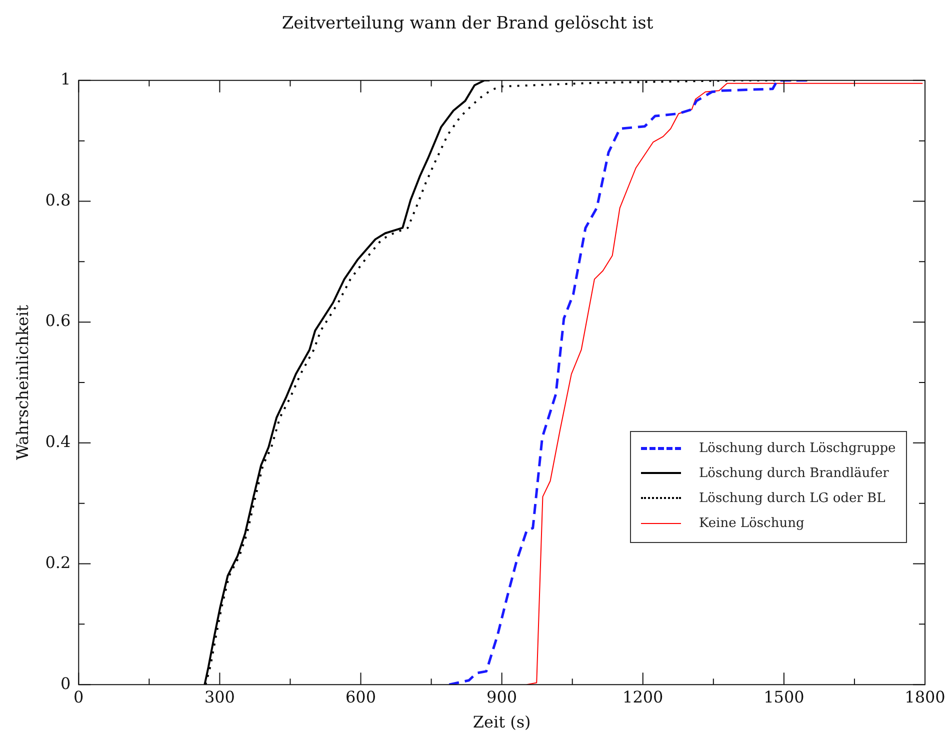 This screenshot has width=951, height=743. I want to click on chart-title: Zeitverteilung wann der Brand gelöscht ist, so click(468, 24).